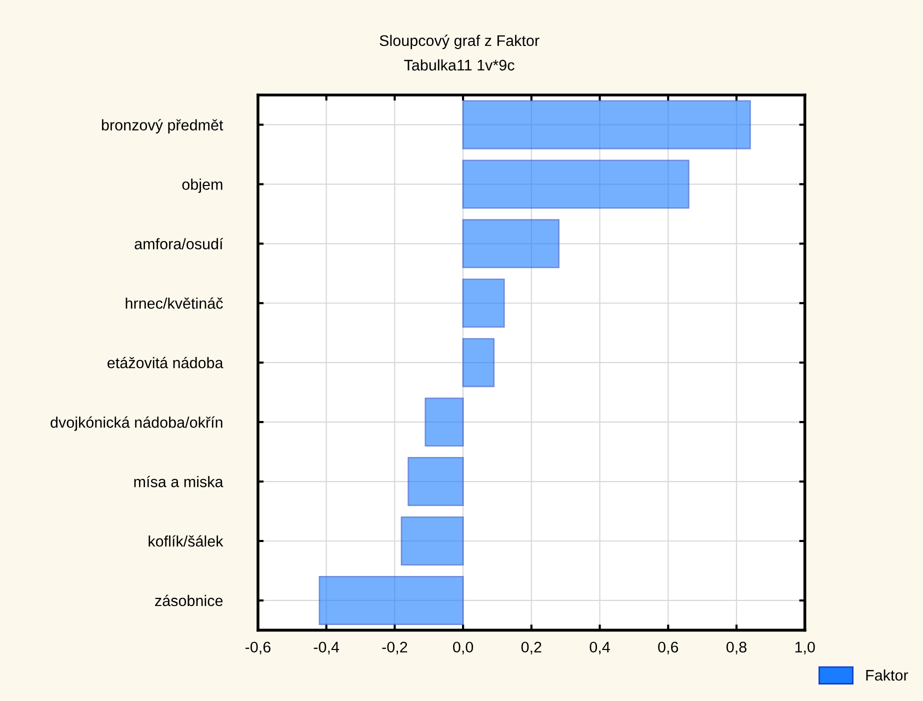 The height and width of the screenshot is (701, 923). Describe the element at coordinates (179, 244) in the screenshot. I see `y-tick-label: amfora/osudí` at that location.